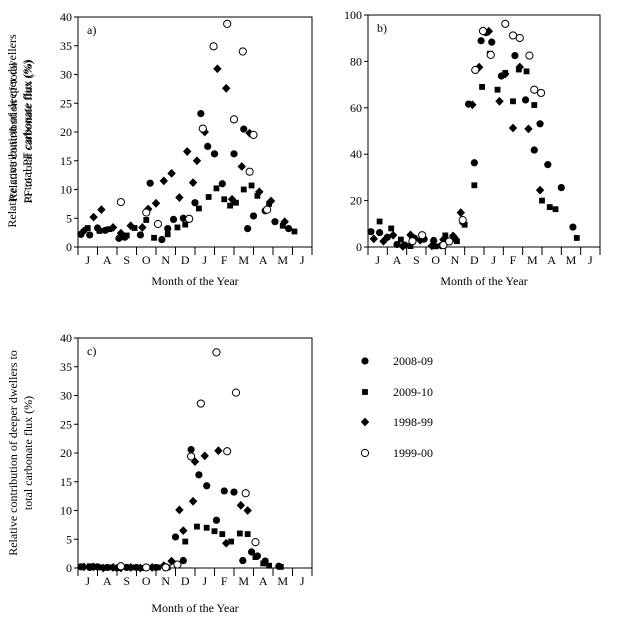 The width and height of the screenshot is (638, 621). Describe the element at coordinates (91, 351) in the screenshot. I see `panel-label: c)` at that location.